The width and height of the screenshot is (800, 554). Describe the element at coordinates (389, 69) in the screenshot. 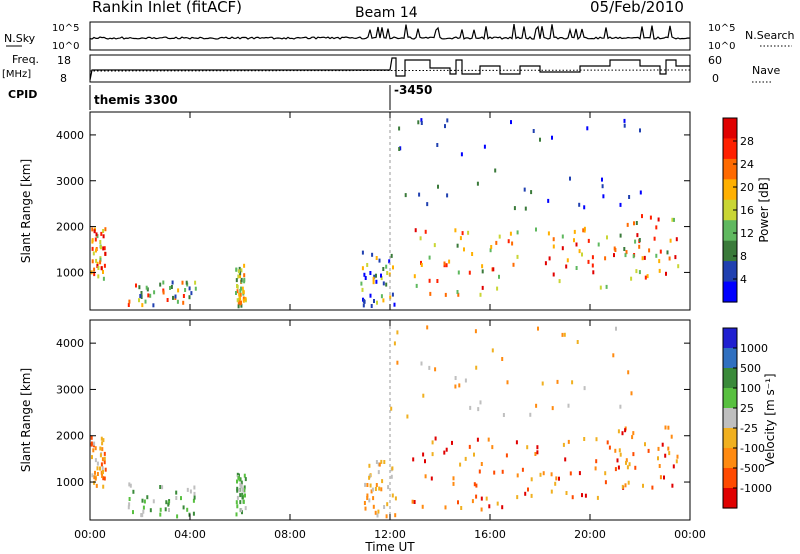

I see `nave-trace` at that location.